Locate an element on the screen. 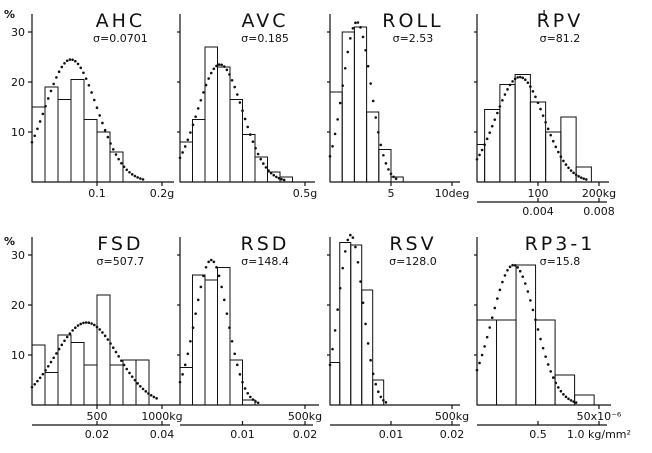 This screenshot has width=652, height=453. secondary-x-tick-label: 0.01 is located at coordinates (391, 434).